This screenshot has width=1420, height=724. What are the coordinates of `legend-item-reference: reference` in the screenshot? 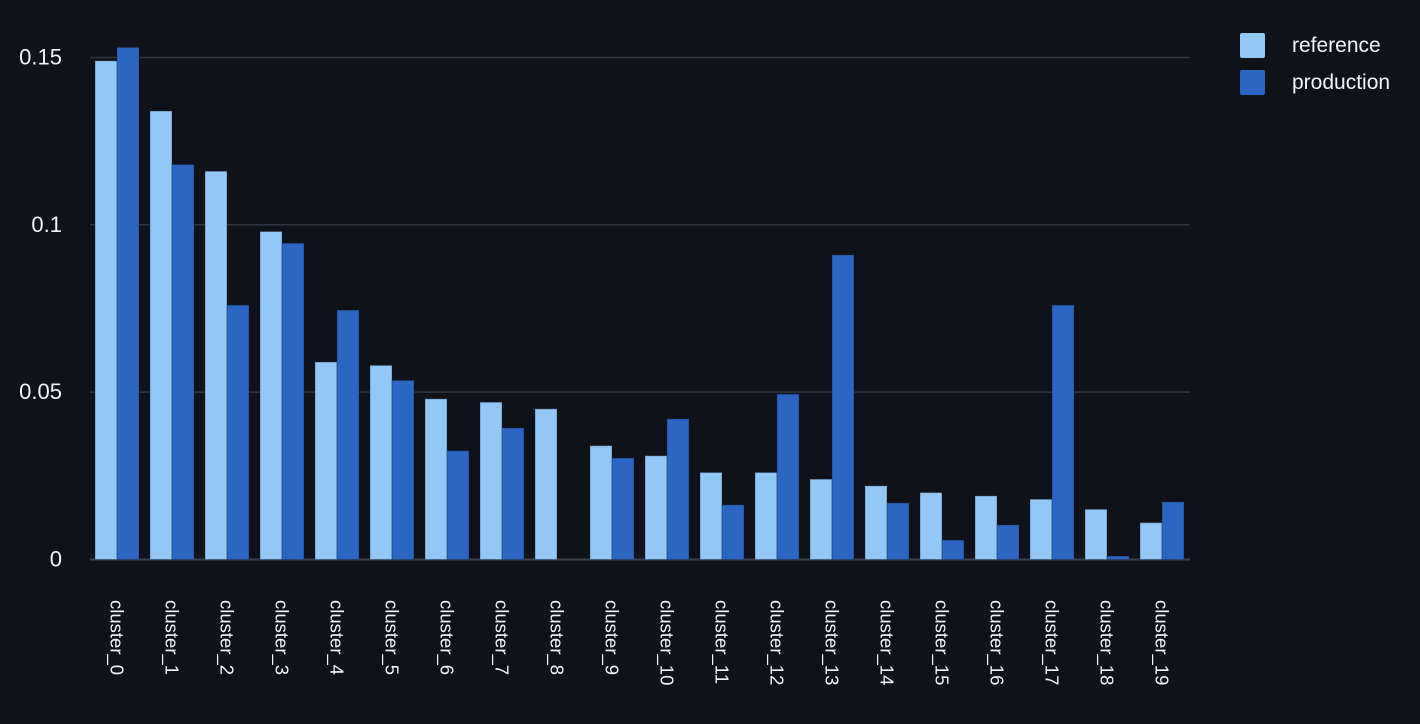 It's located at (1315, 45).